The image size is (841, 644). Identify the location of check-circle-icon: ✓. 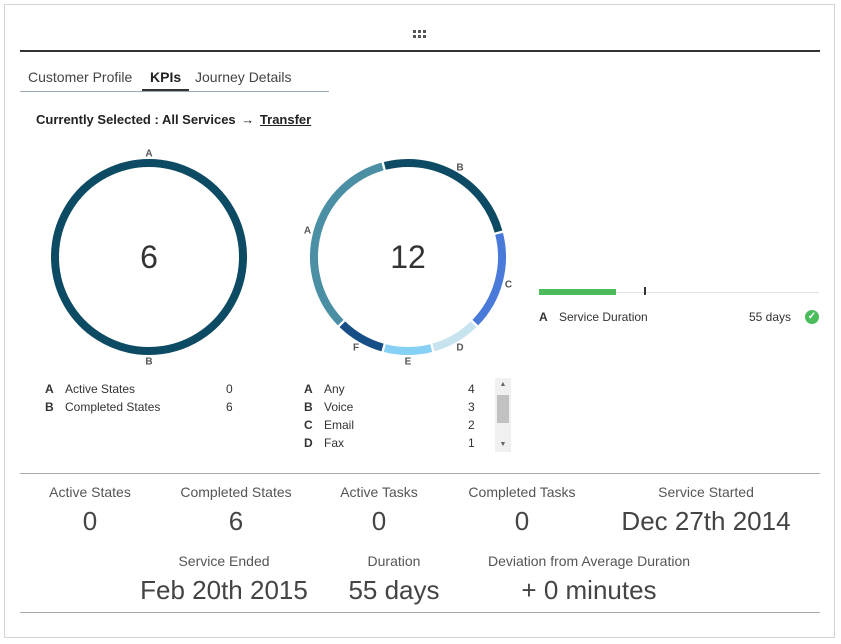
(812, 317).